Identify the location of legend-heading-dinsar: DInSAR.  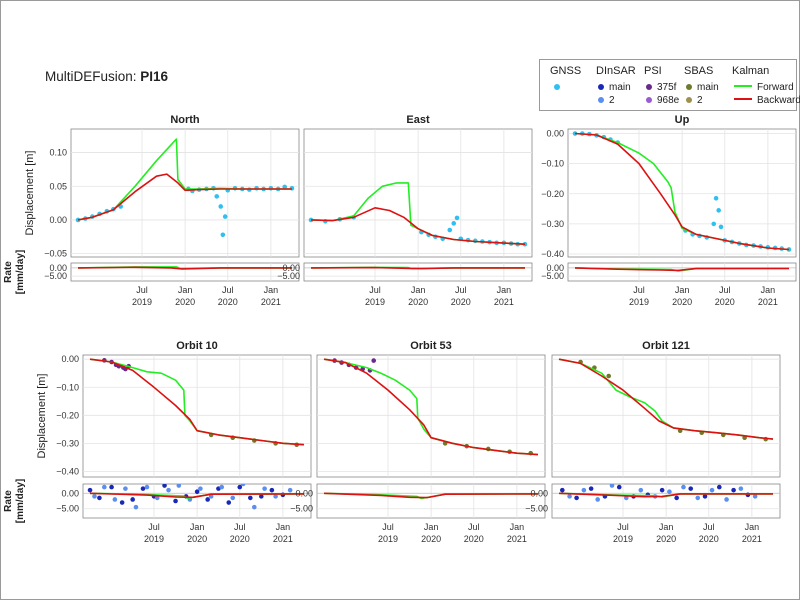
(616, 71).